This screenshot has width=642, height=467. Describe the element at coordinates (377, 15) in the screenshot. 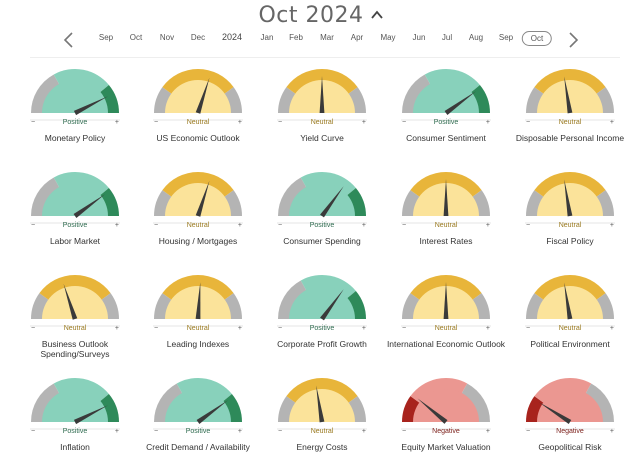

I see `chevron-up-icon` at that location.